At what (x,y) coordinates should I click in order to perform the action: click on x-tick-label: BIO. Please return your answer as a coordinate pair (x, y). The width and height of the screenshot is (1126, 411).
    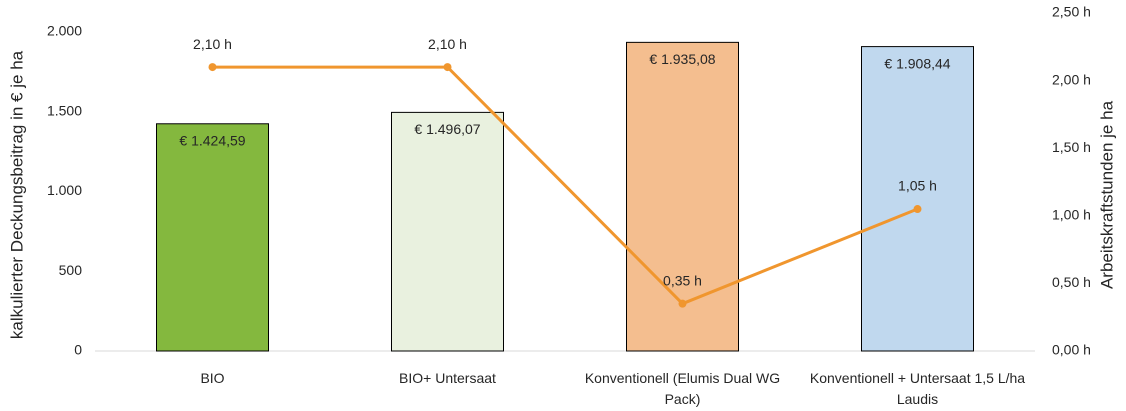
    Looking at the image, I should click on (212, 378).